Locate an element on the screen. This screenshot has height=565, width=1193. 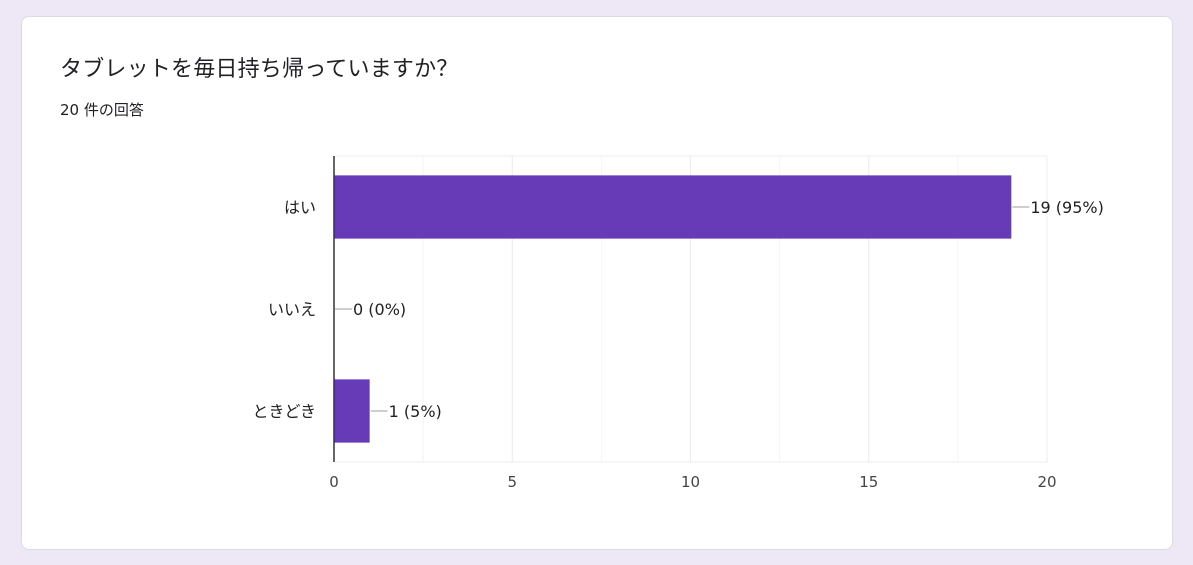
response-count: 20 件の回答 is located at coordinates (102, 110).